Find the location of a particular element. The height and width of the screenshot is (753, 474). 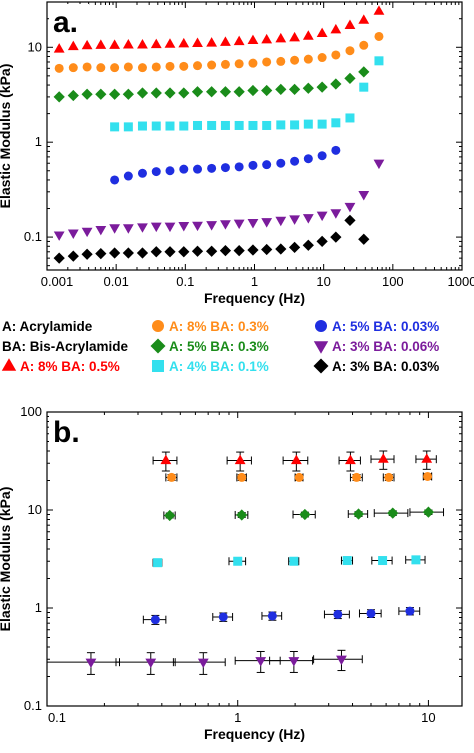

legend-text: A: 5% BA: 0.3% is located at coordinates (219, 346).